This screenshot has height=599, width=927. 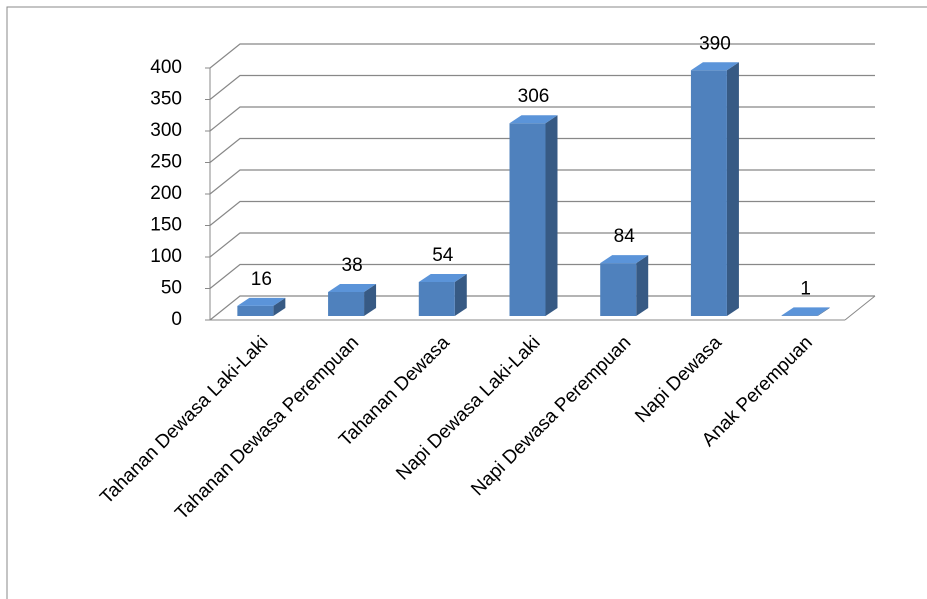 What do you see at coordinates (715, 43) in the screenshot?
I see `data-label: 390` at bounding box center [715, 43].